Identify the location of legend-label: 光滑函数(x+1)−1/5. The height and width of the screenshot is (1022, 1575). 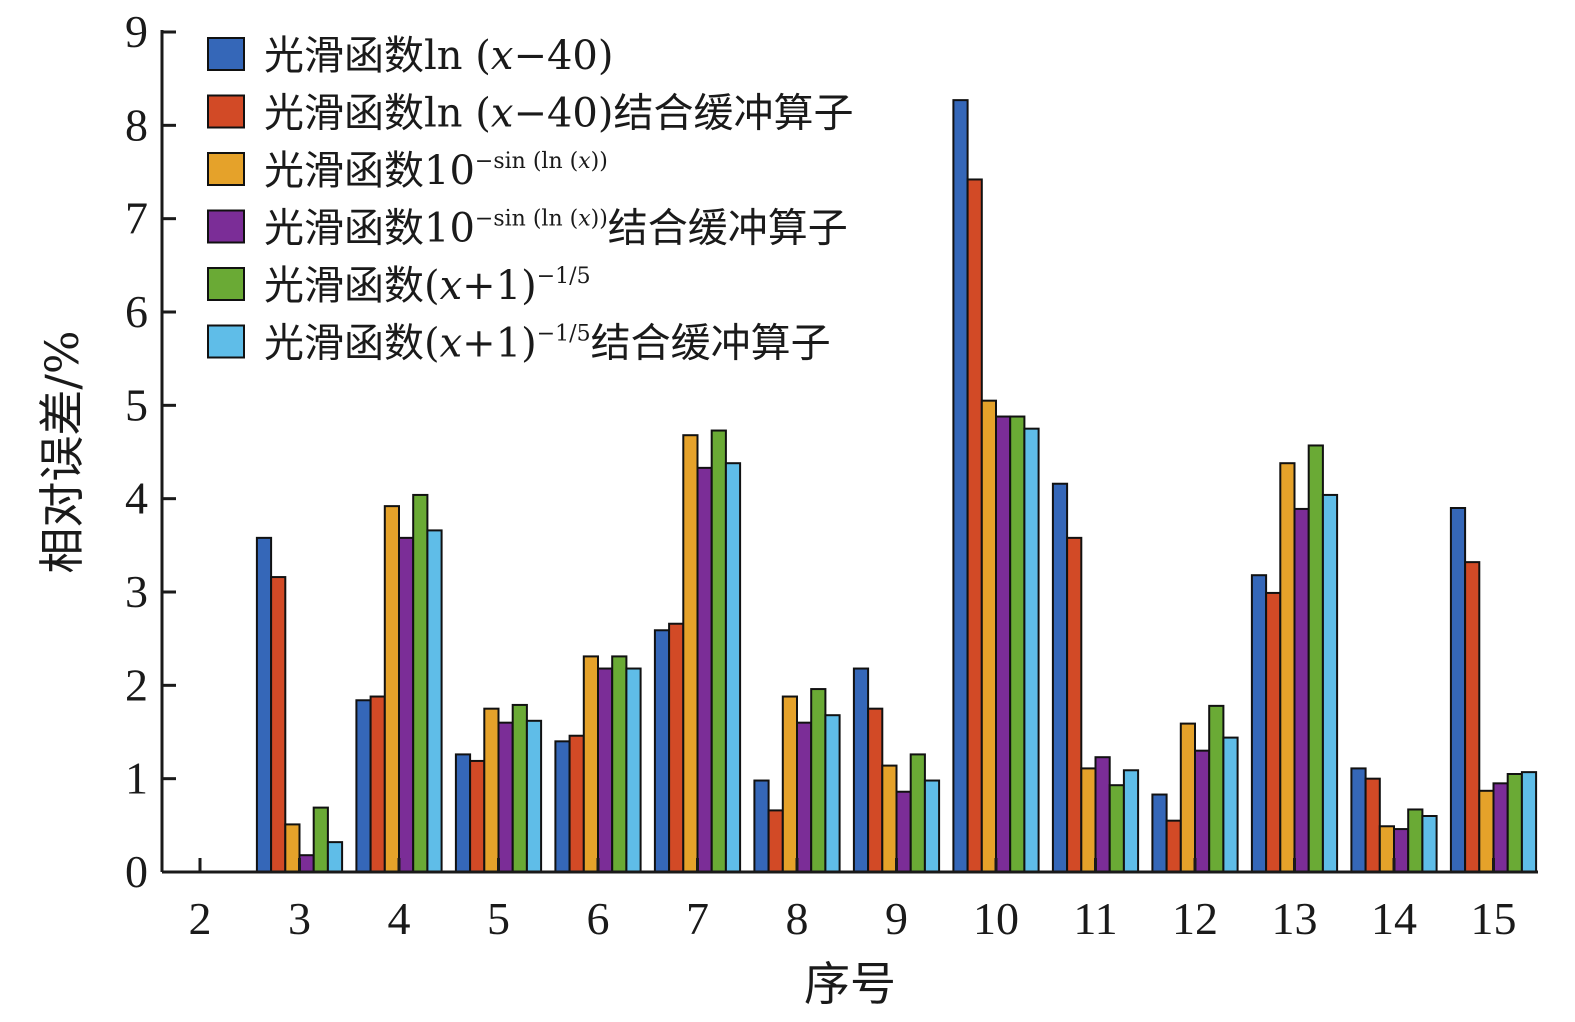
(427, 286).